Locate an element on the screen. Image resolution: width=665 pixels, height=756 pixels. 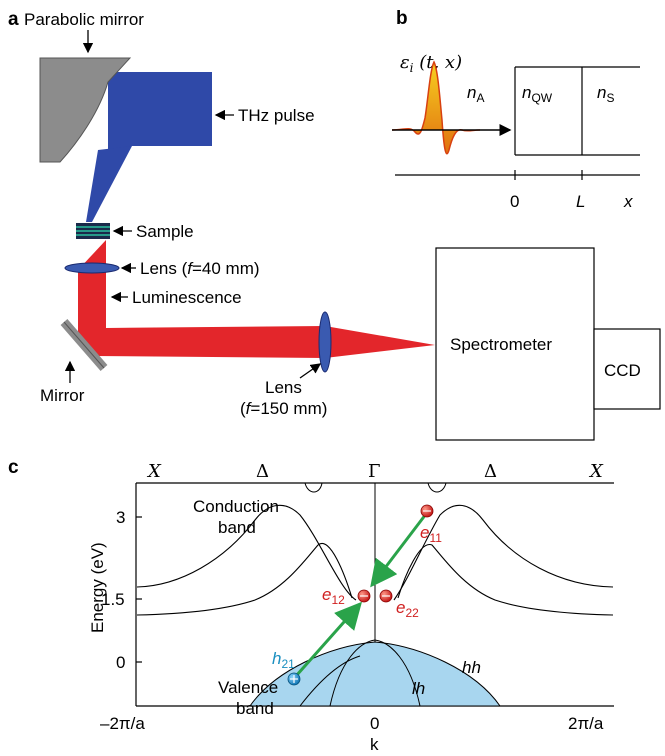
valence-inner-left is located at coordinates (330, 681).